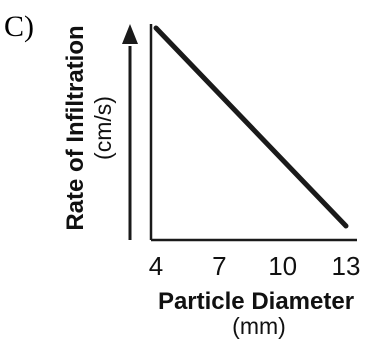  I want to click on y-axis-unit-group: (cm/s), so click(103, 128).